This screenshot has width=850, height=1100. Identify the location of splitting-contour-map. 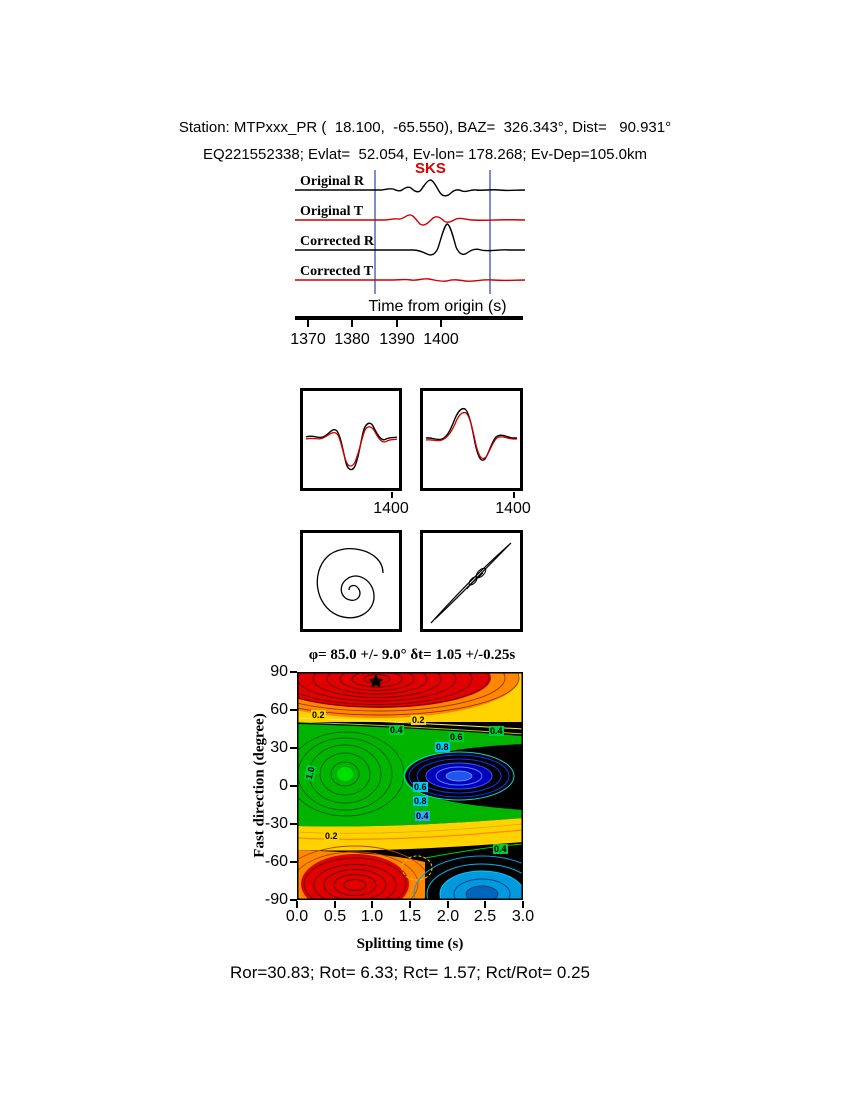
(410, 786).